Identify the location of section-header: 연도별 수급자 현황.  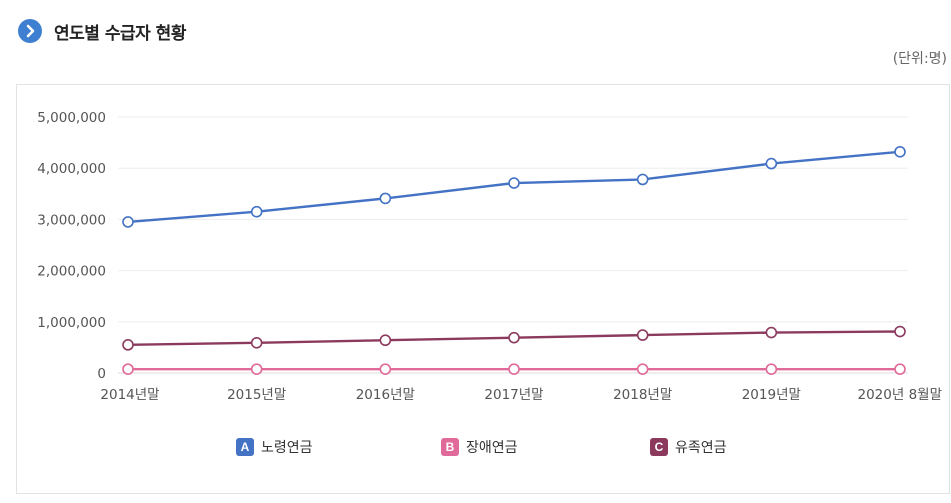
(102, 31).